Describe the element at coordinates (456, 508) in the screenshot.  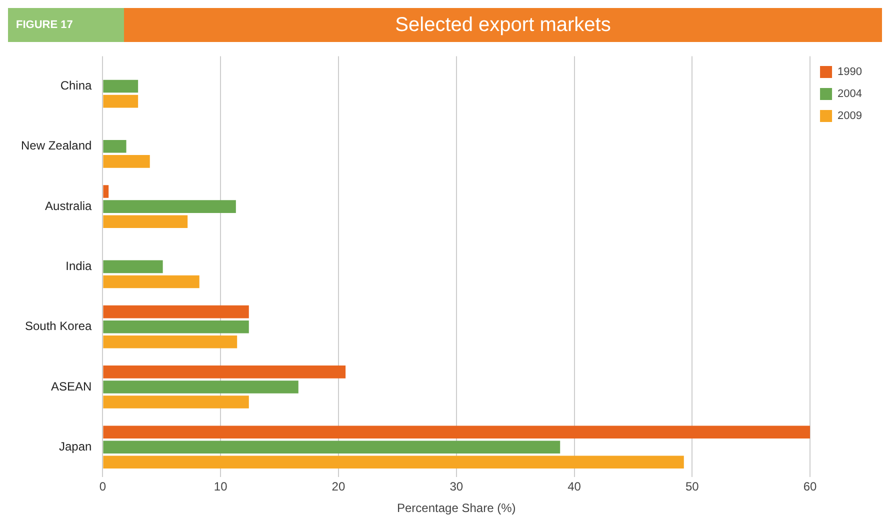
I see `x-axis-title: Percentage Share (%)` at that location.